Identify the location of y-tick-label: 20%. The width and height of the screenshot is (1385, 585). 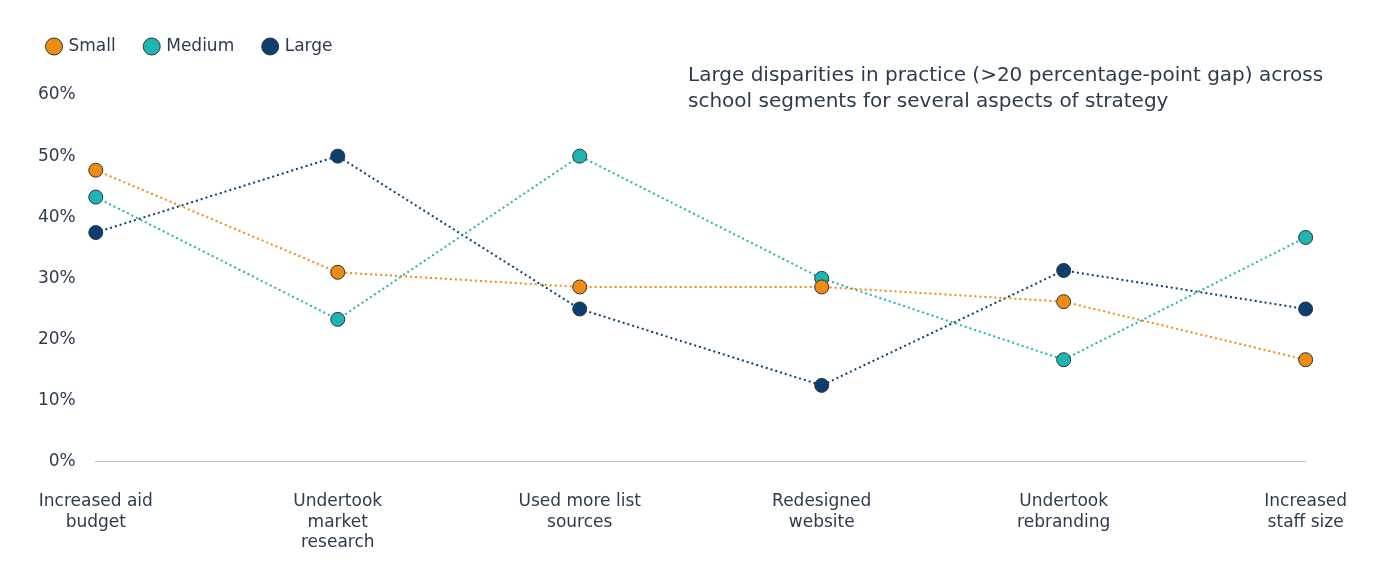
(56, 337).